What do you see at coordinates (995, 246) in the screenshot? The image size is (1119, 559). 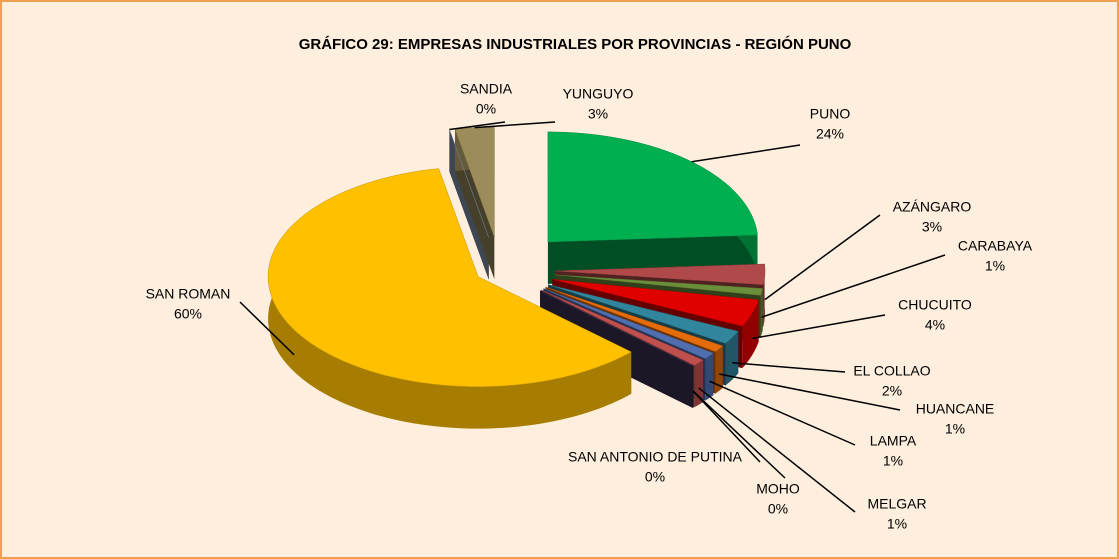 I see `slice-label: CARABAYA` at bounding box center [995, 246].